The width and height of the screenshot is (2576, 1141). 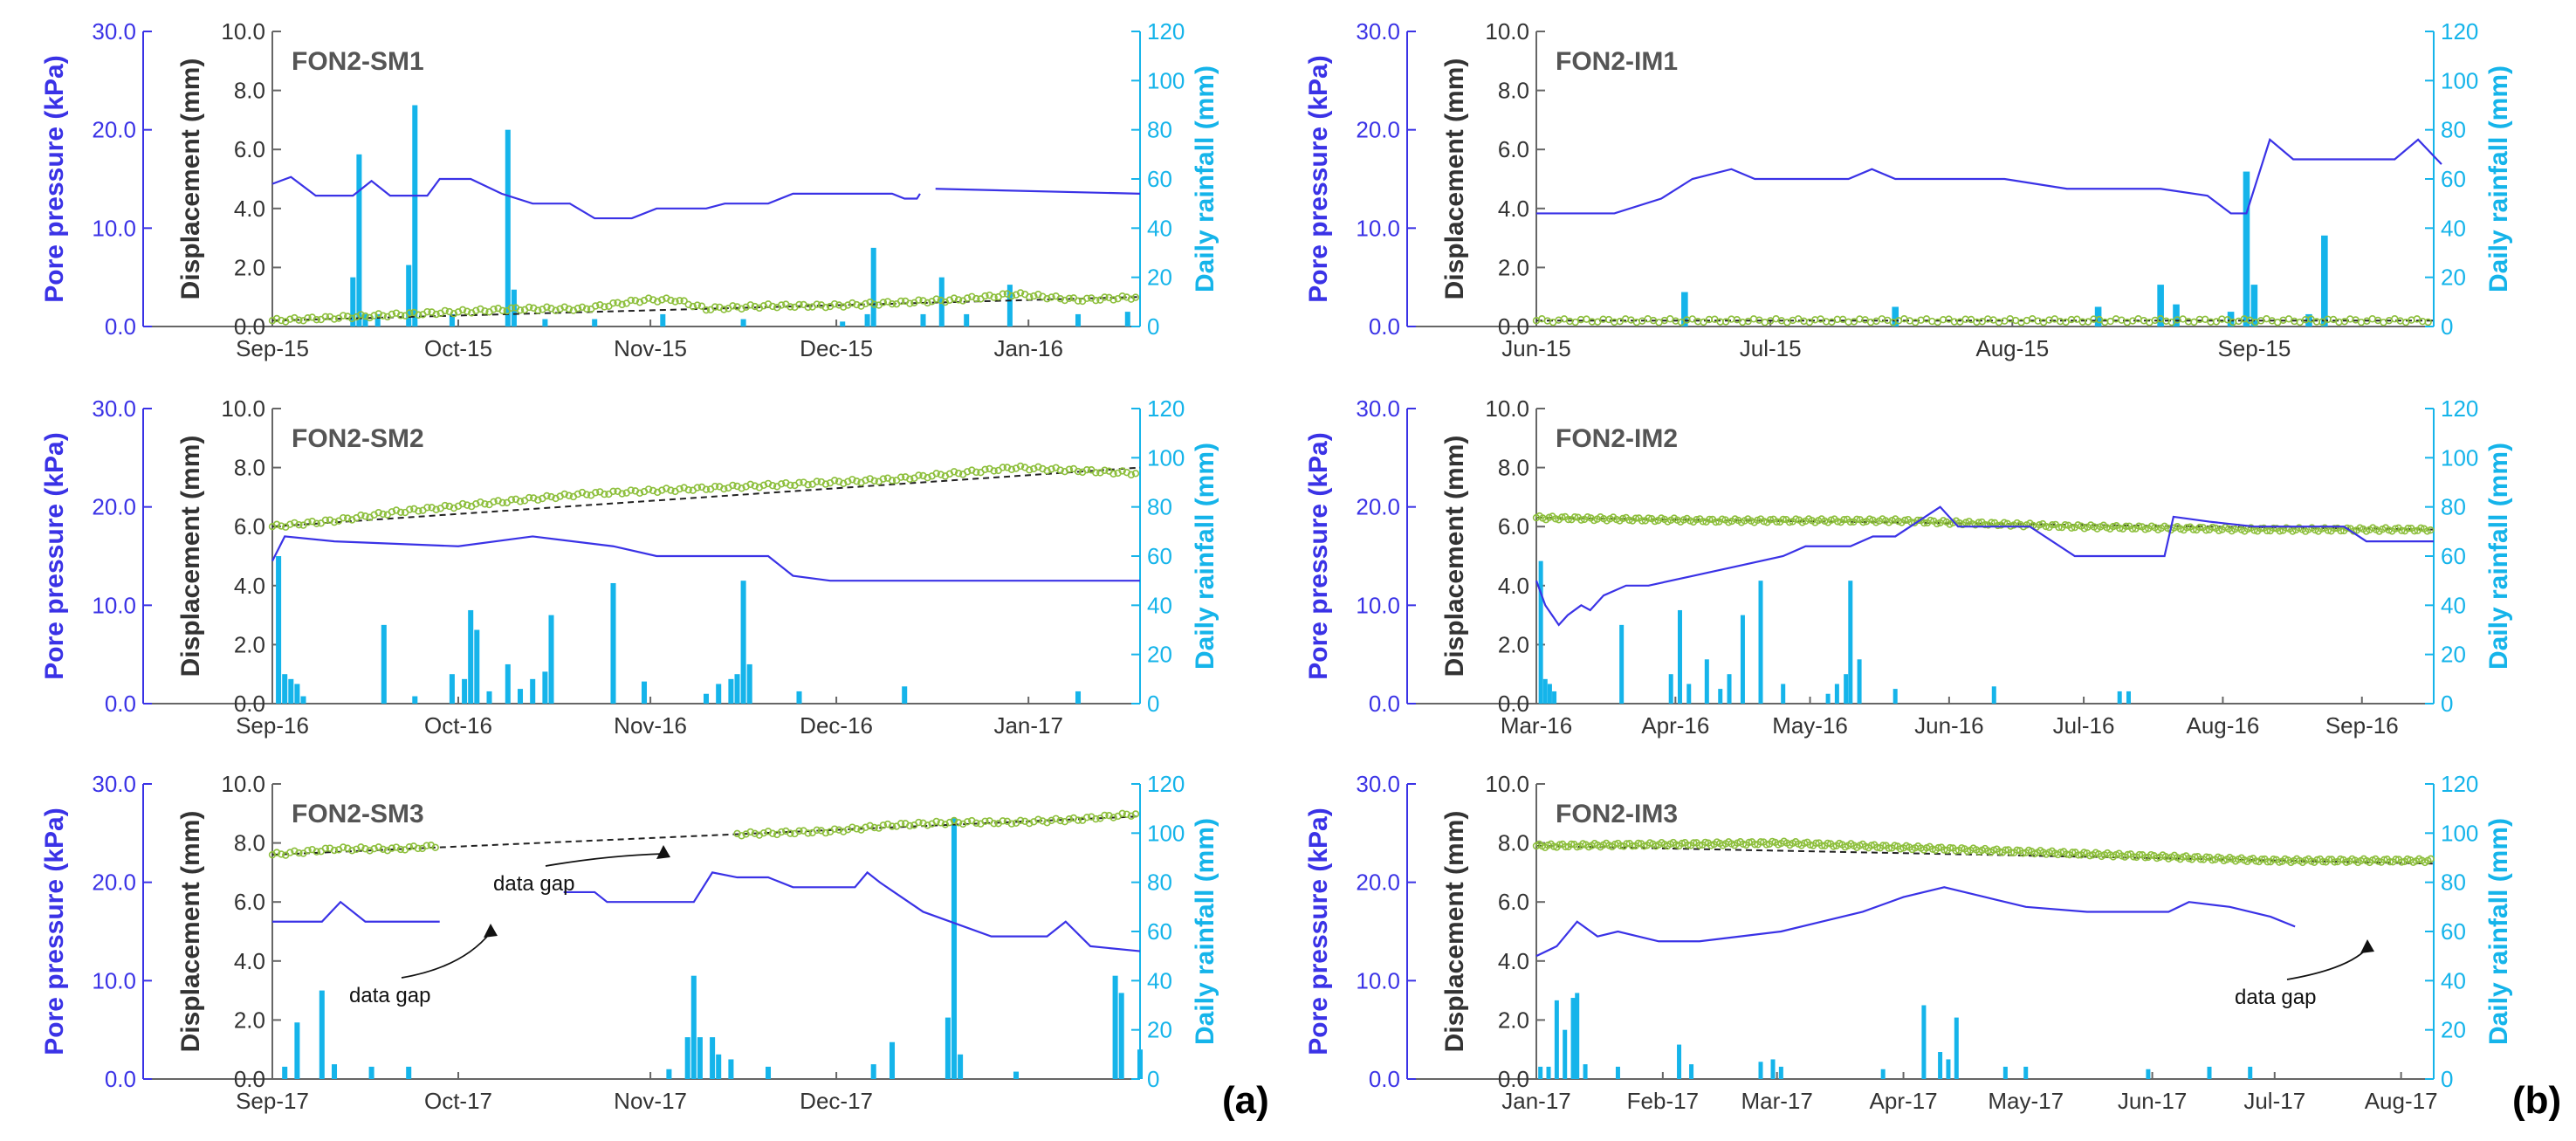 I want to click on x-tick-label: Aug-17, so click(x=2401, y=1101).